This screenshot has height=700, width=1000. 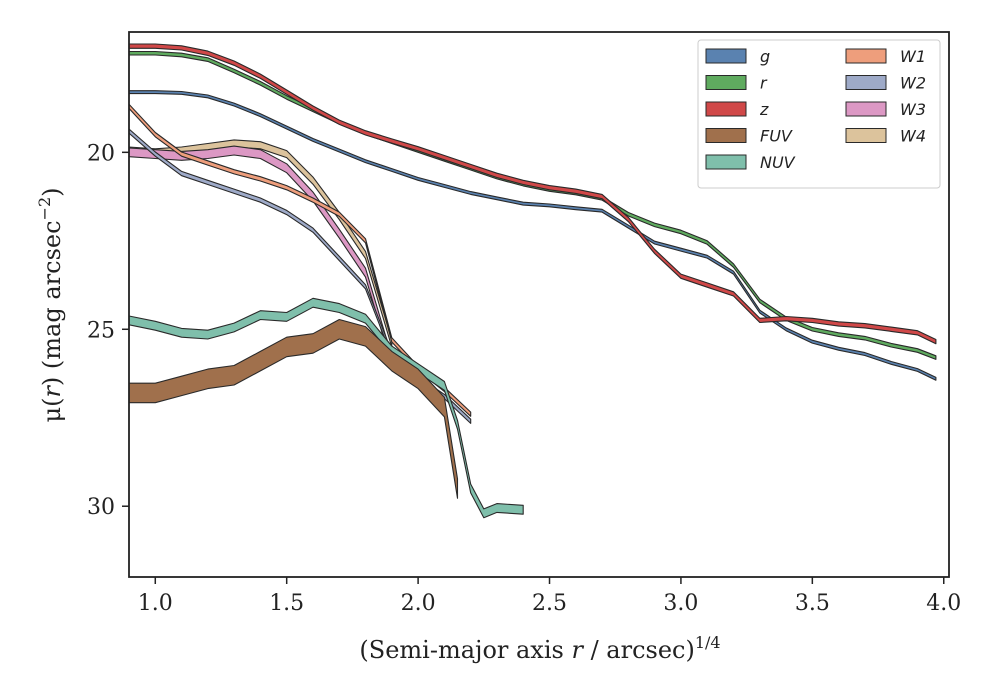 What do you see at coordinates (50, 304) in the screenshot?
I see `y-axis-label: μ(r) (mag arcsec−2)` at bounding box center [50, 304].